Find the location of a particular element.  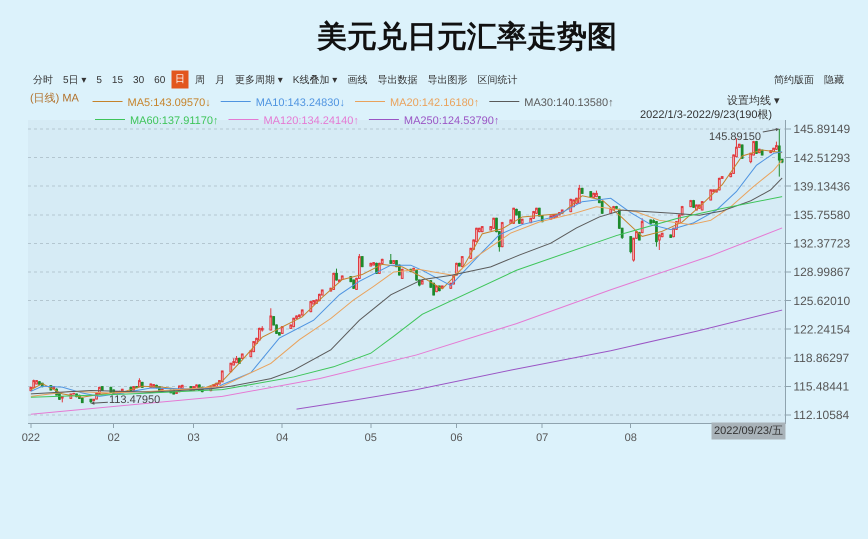

y-tick-label: 142.51293 is located at coordinates (821, 157).